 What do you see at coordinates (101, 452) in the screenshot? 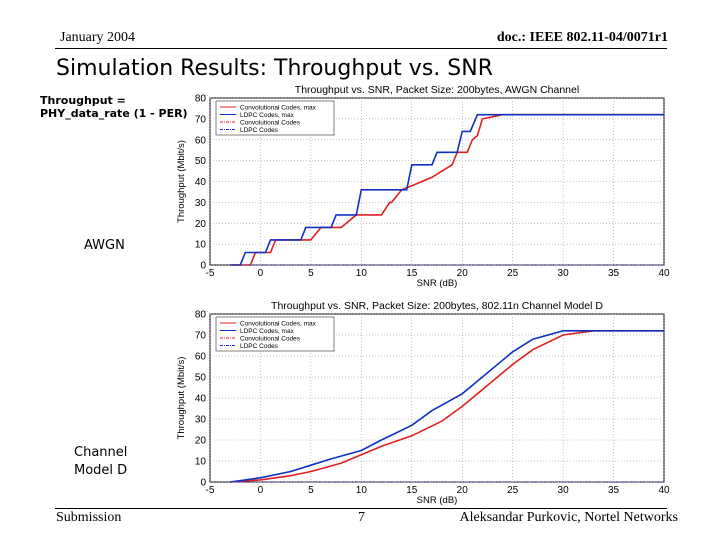
I see `channel-d-line-1: Channel` at bounding box center [101, 452].